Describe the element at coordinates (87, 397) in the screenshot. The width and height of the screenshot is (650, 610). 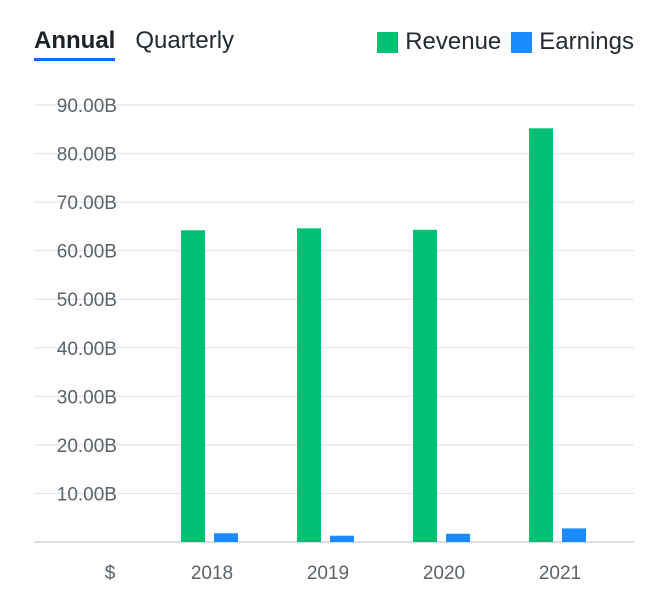
I see `y-tick-label: 30.00B` at that location.